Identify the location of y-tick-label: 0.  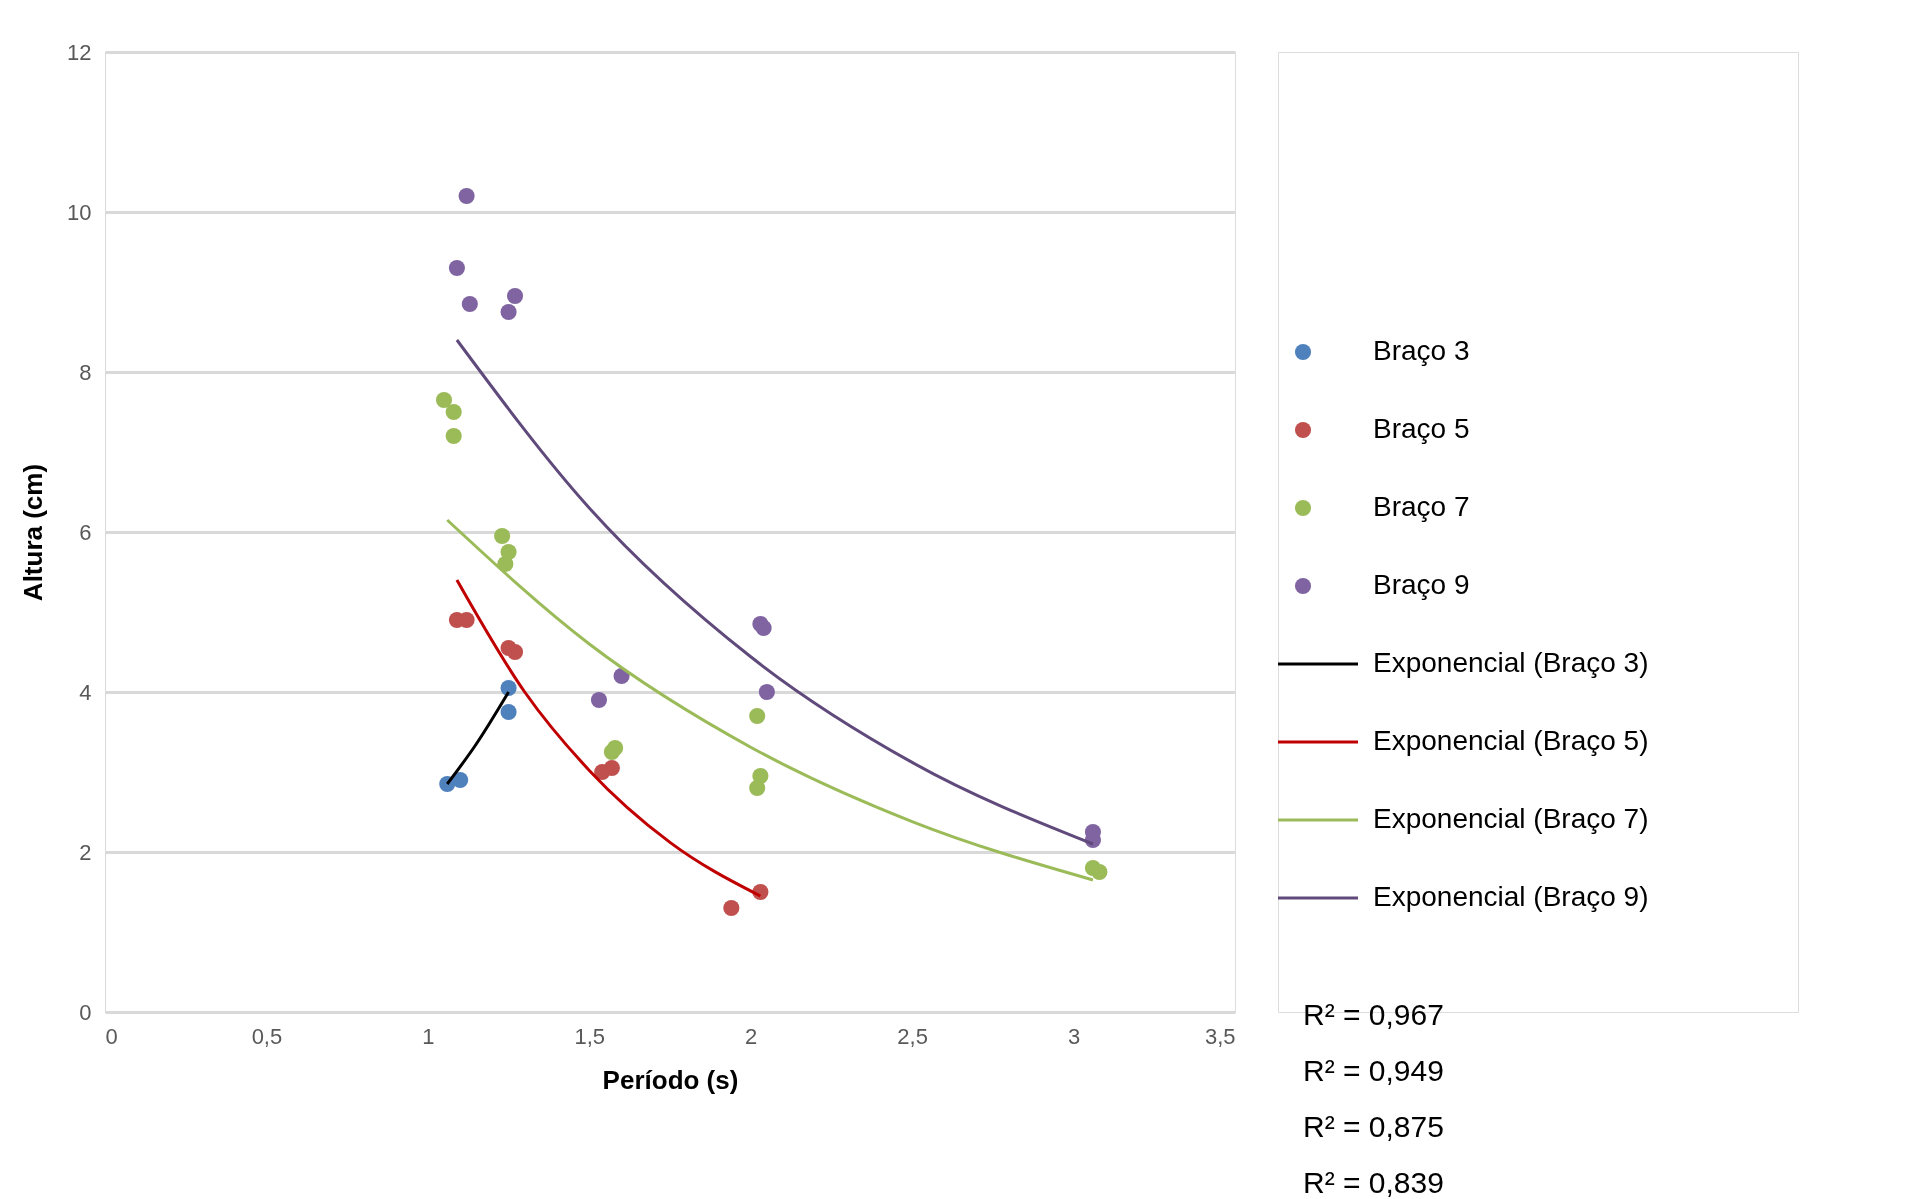
(85, 1012).